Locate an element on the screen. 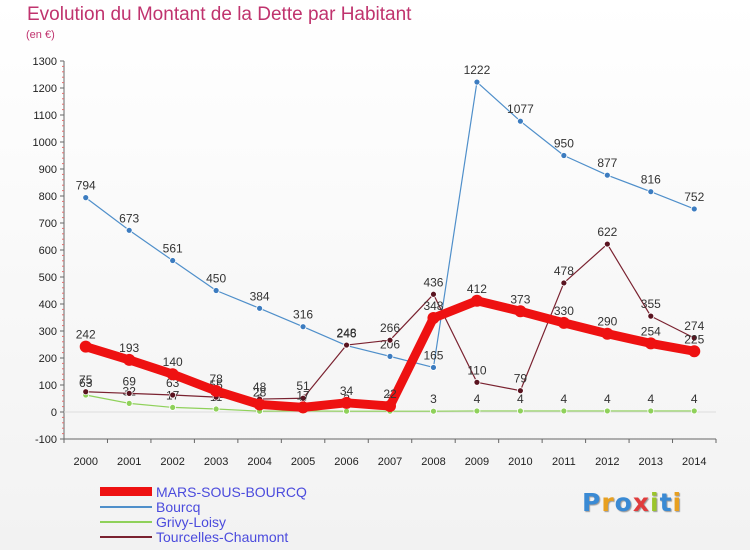 This screenshot has height=550, width=750. logo-letter: r is located at coordinates (608, 502).